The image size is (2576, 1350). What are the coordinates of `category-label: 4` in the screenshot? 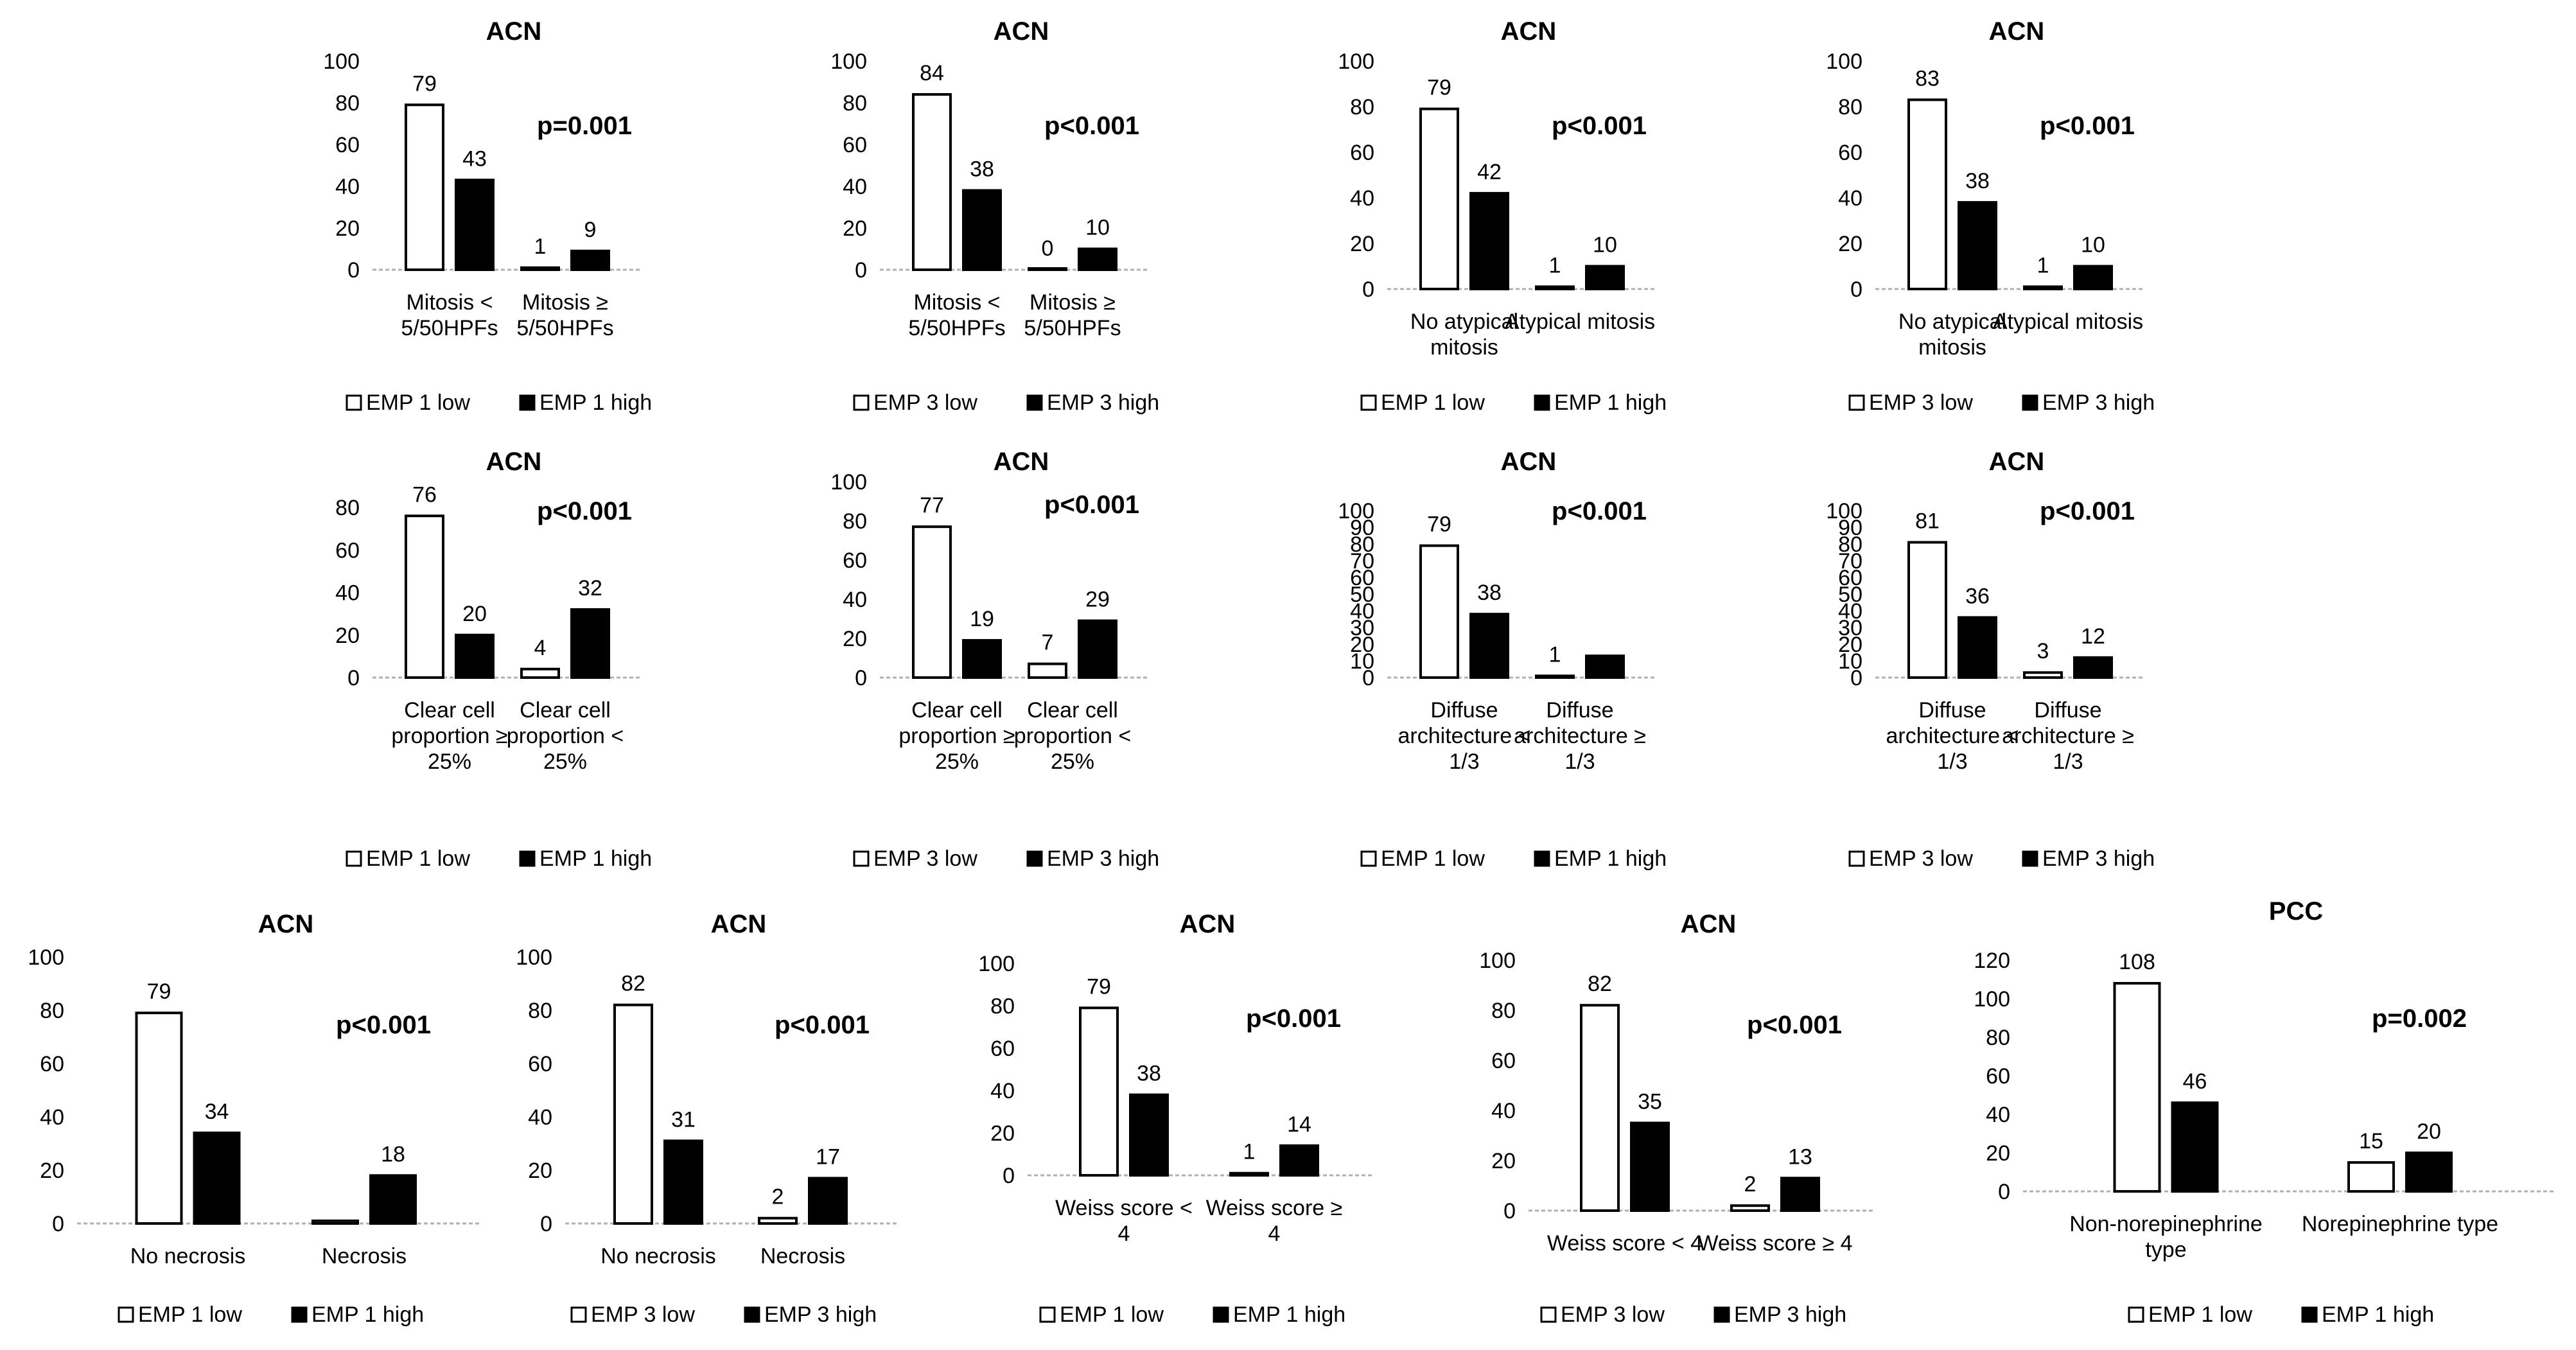 It's located at (1124, 1234).